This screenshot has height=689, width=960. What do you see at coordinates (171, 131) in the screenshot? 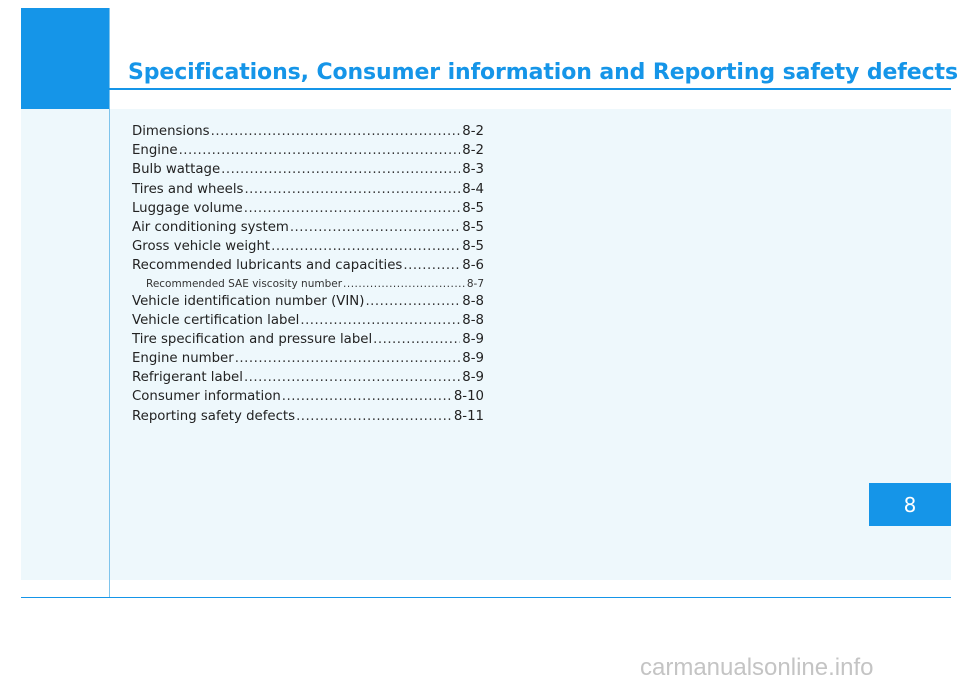
I see `toc-label: Dimensions` at bounding box center [171, 131].